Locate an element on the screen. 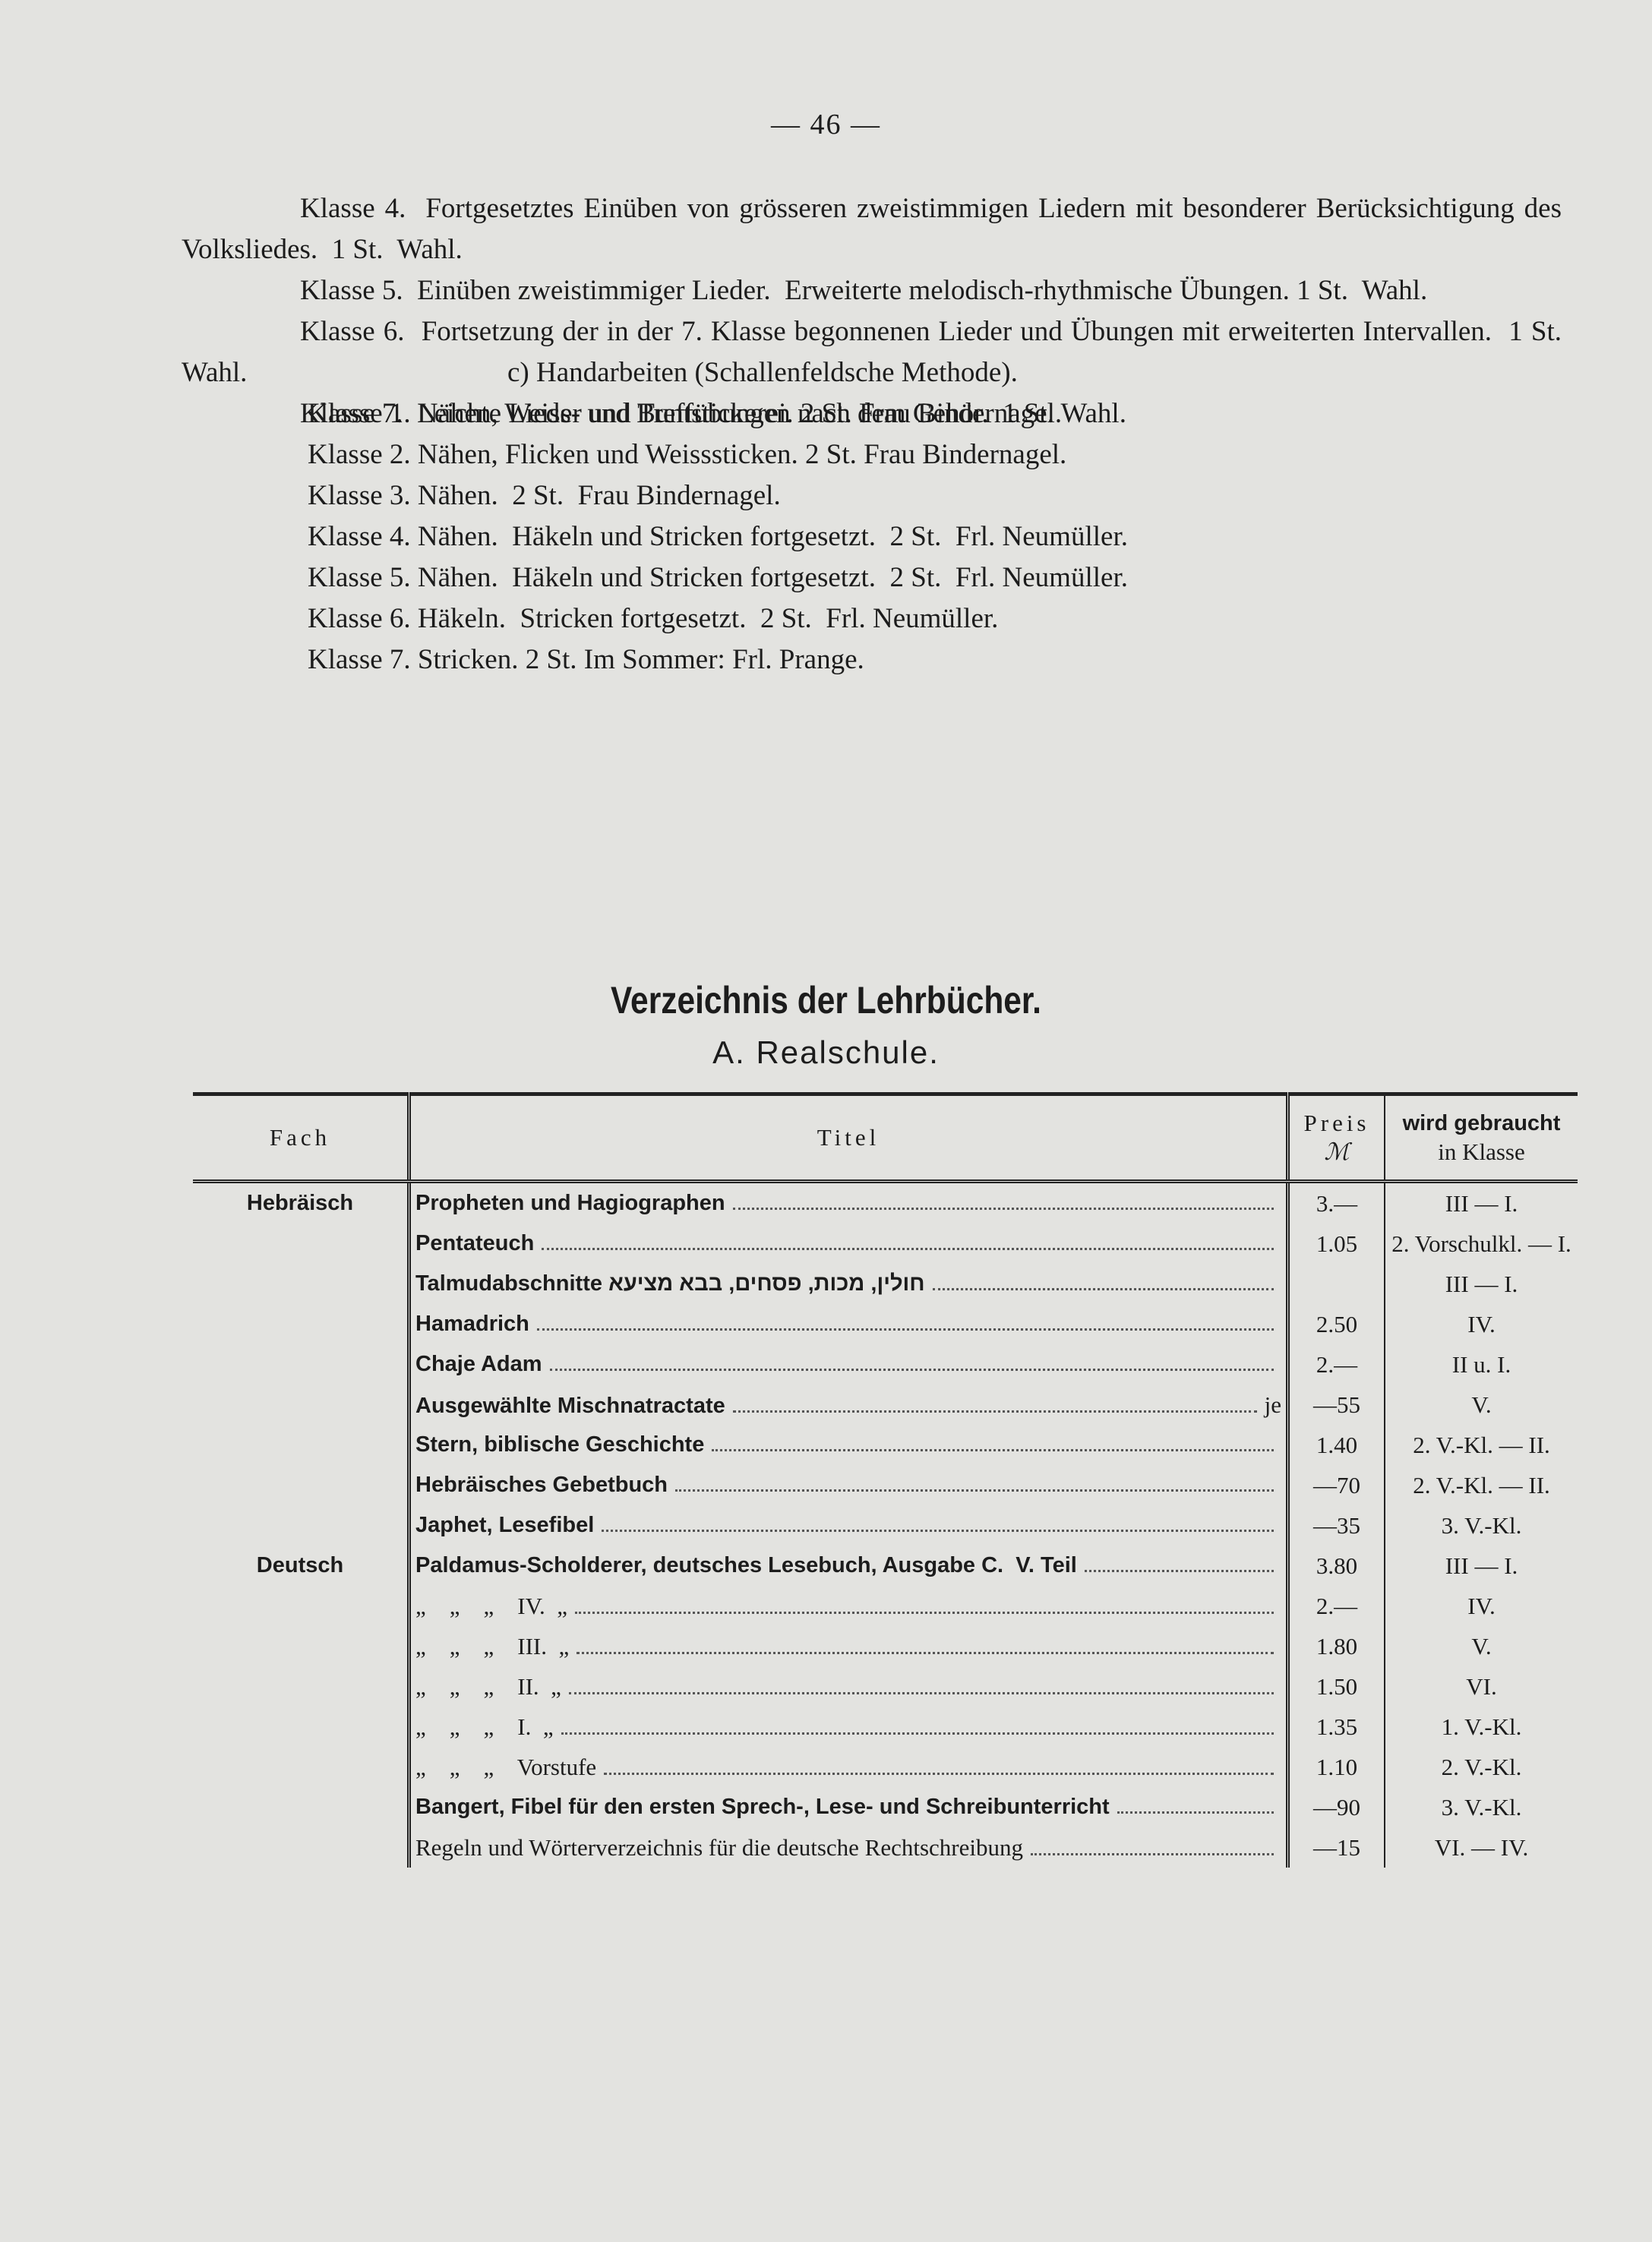  book-title: Stern, biblische Geschichte is located at coordinates (560, 1444).